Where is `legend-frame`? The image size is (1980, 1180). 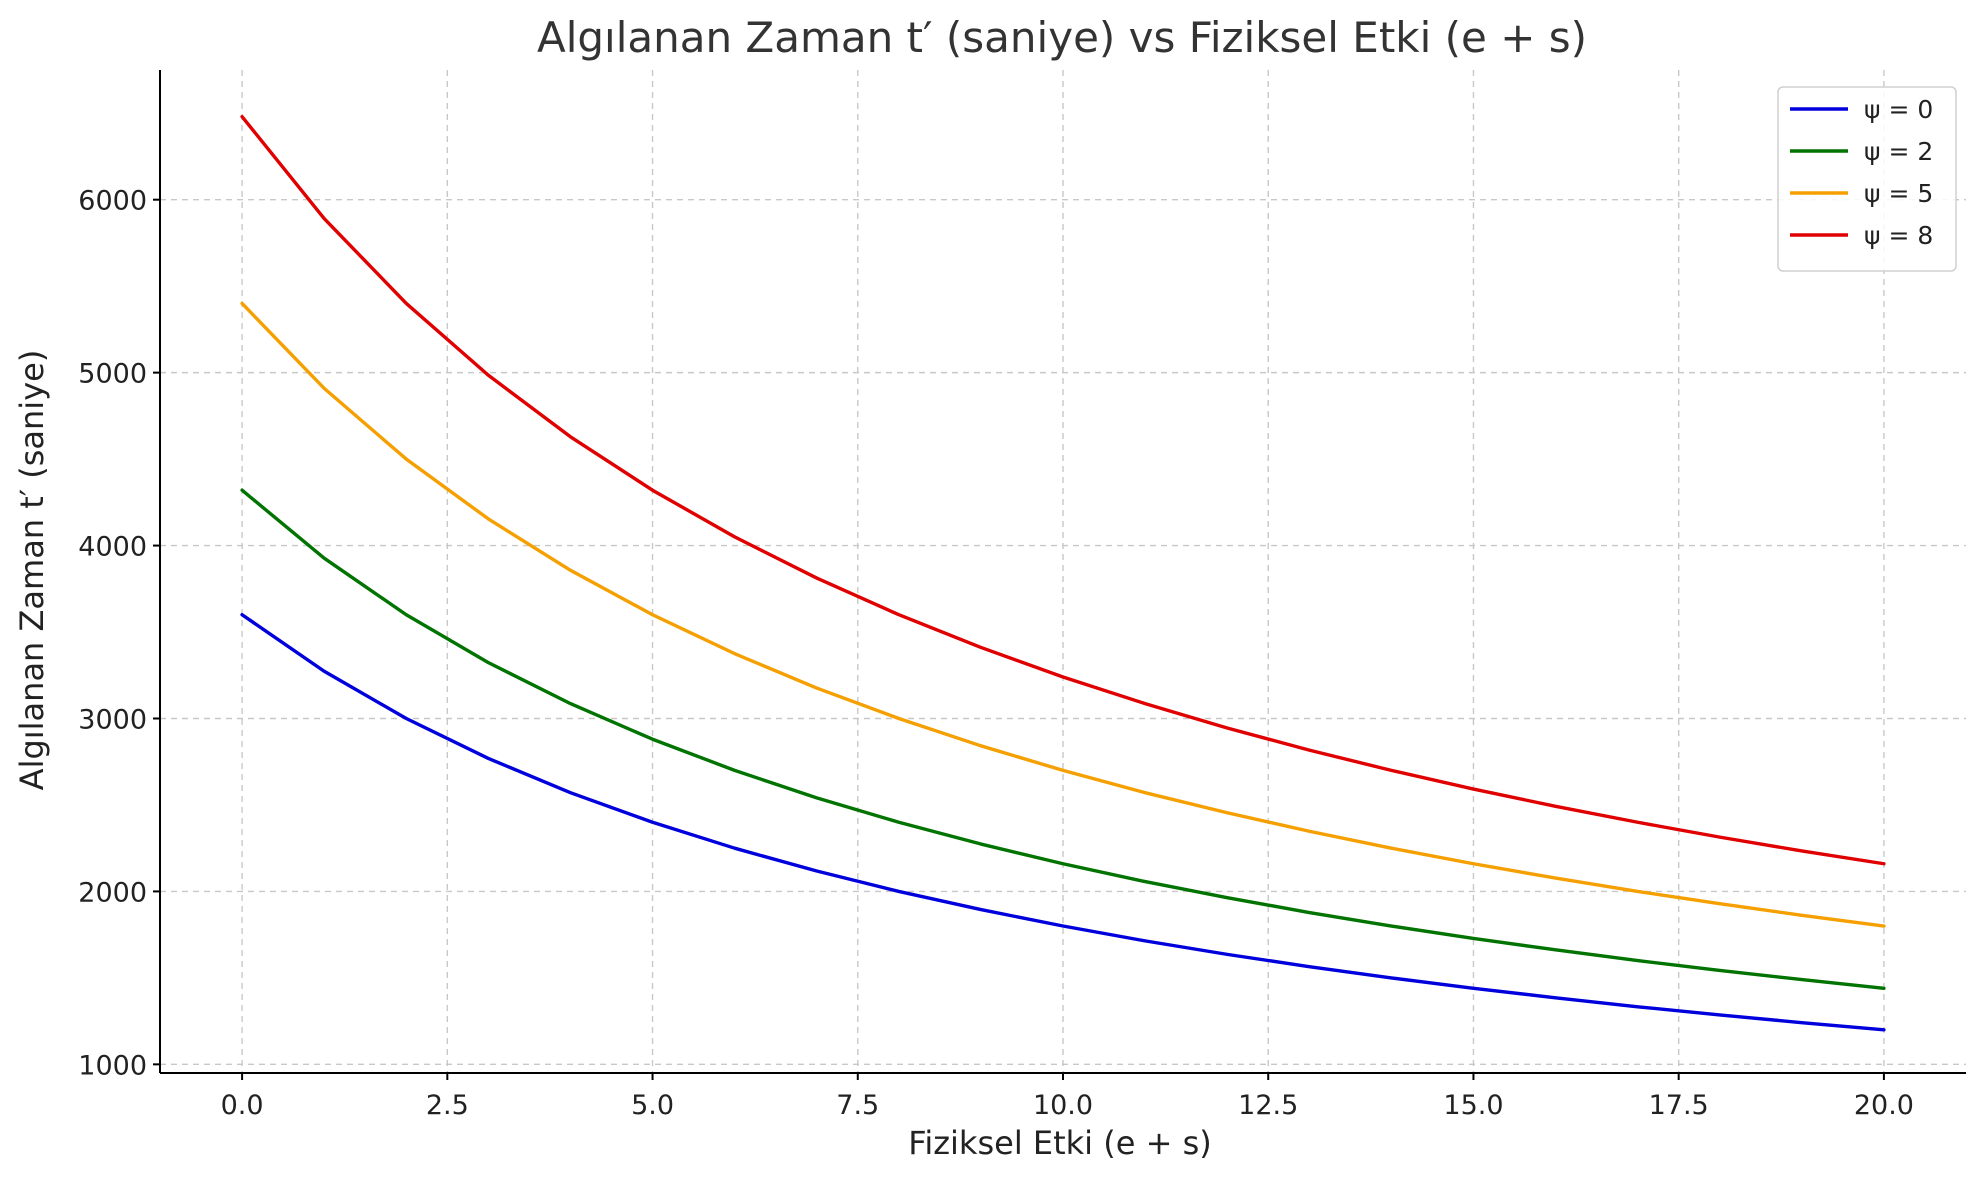
legend-frame is located at coordinates (1867, 179).